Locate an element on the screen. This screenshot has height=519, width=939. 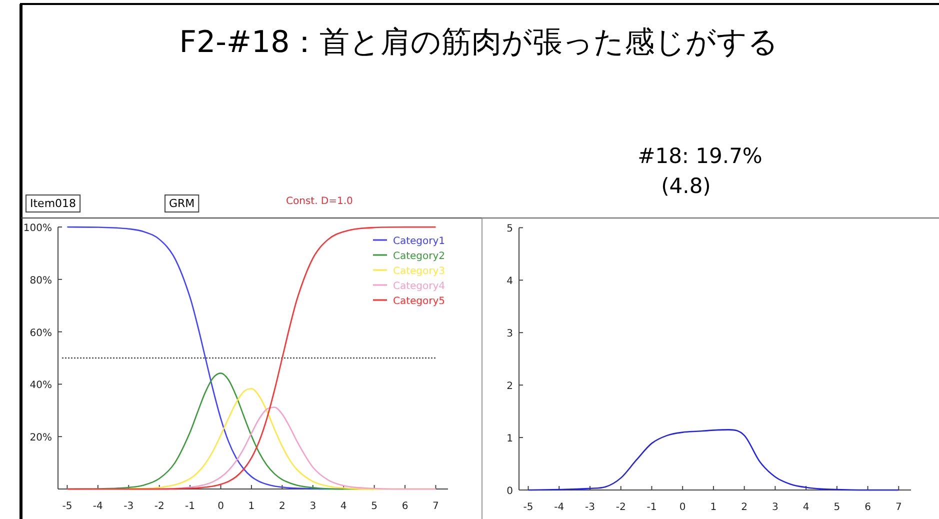
legend-label: Category4 is located at coordinates (419, 286).